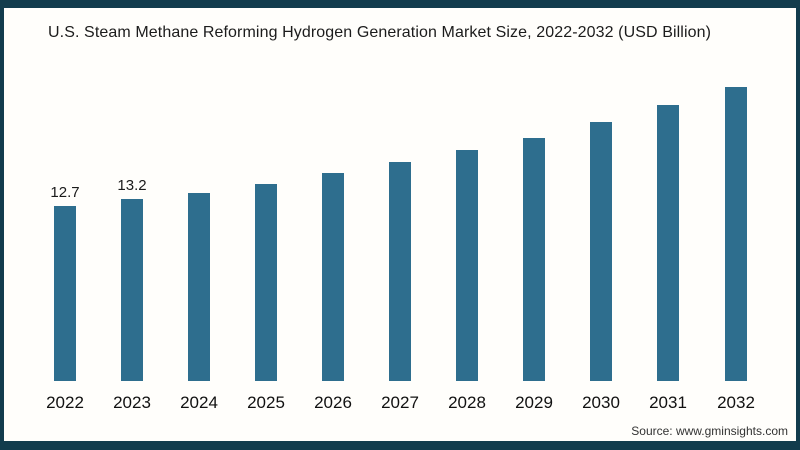  What do you see at coordinates (467, 265) in the screenshot?
I see `bar-2028` at bounding box center [467, 265].